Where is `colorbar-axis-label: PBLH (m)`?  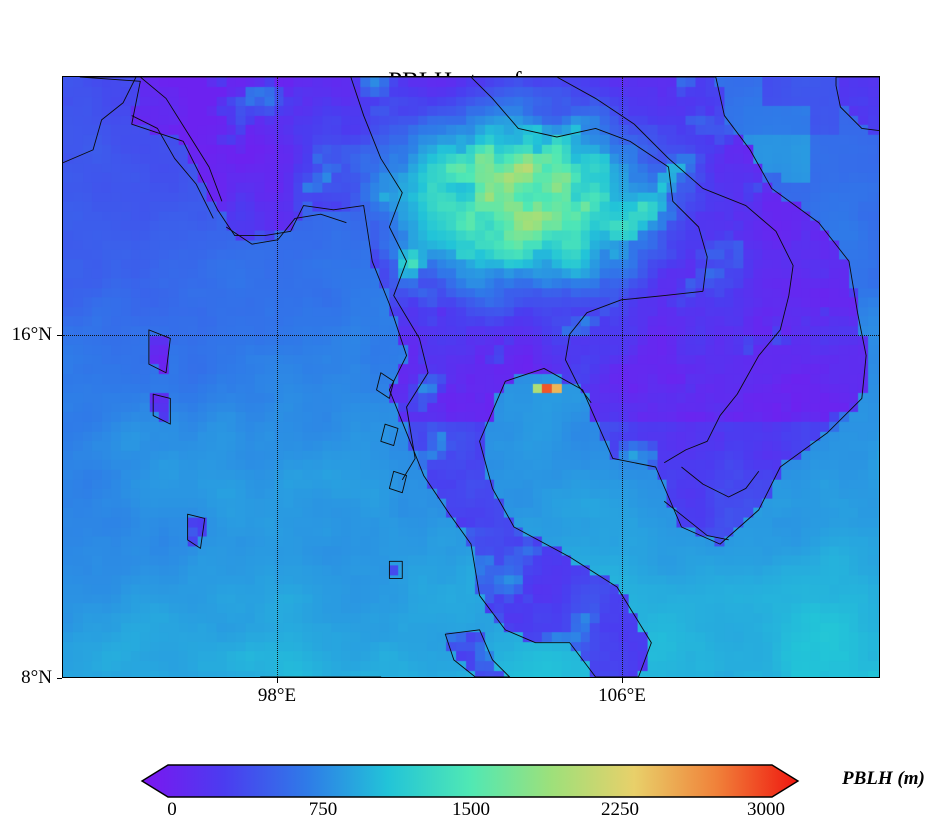
colorbar-axis-label: PBLH (m) is located at coordinates (883, 778).